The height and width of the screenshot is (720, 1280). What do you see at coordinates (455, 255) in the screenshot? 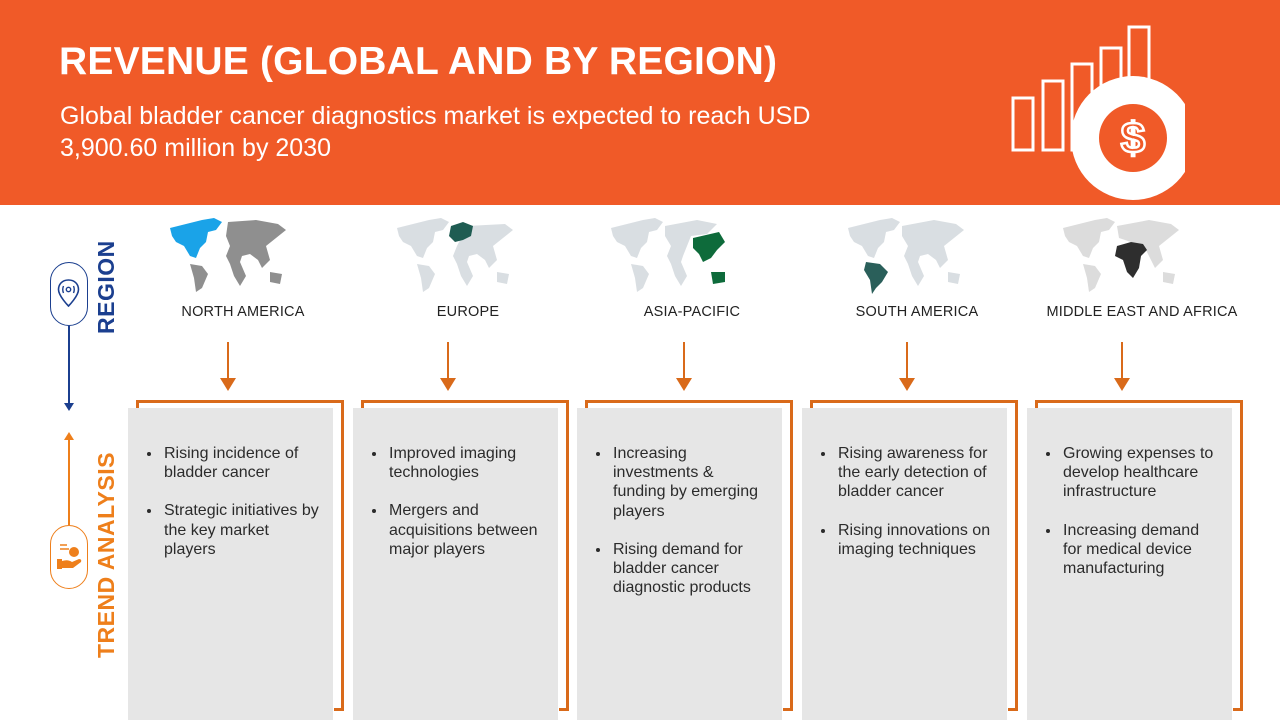
I see `world-map-europe-icon` at bounding box center [455, 255].